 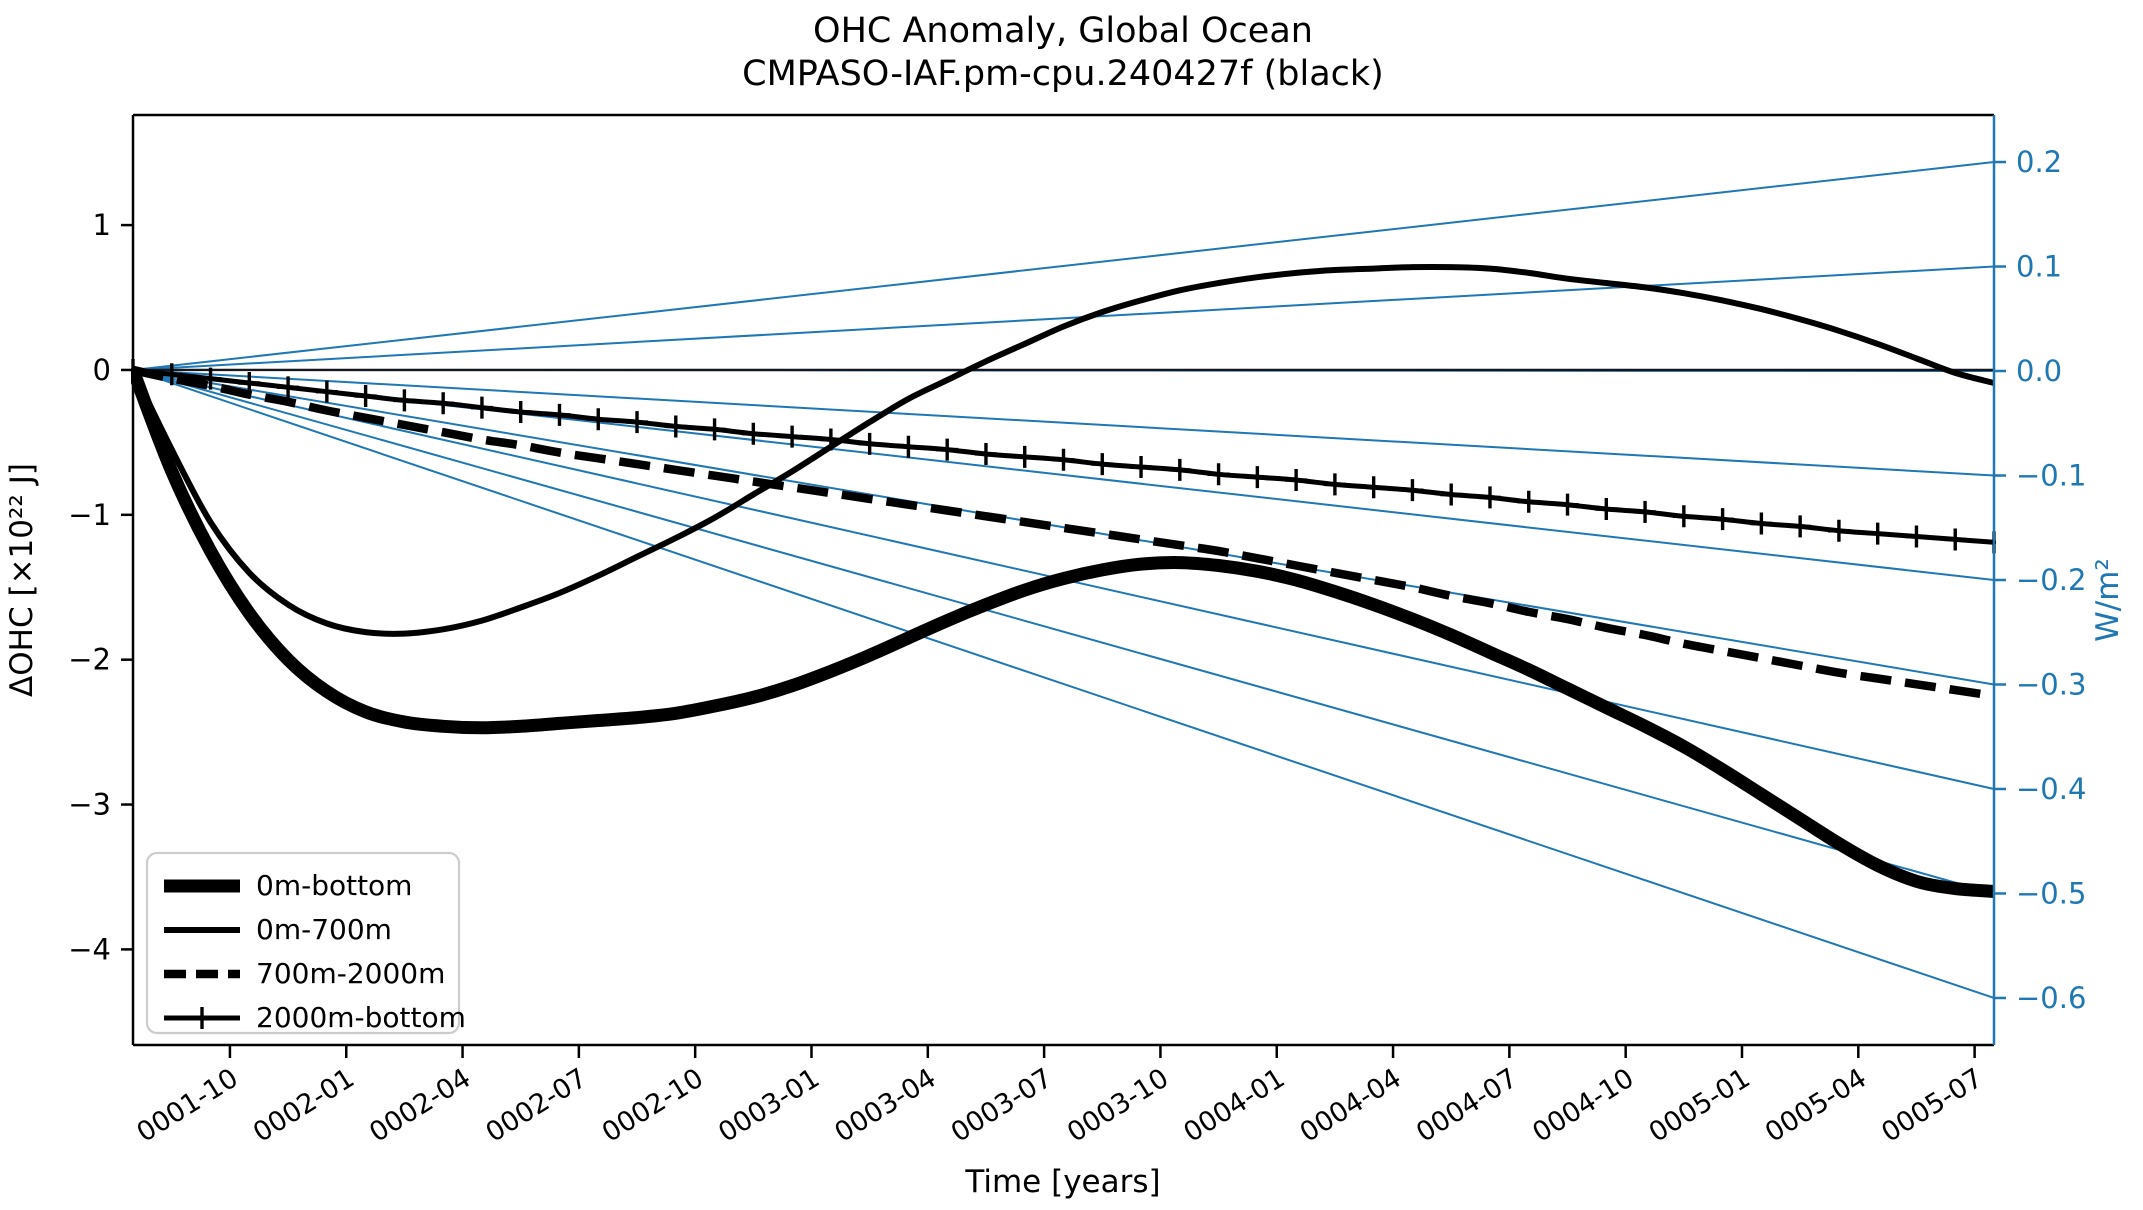 I want to click on right-tick-label: −0.3, so click(x=2051, y=684).